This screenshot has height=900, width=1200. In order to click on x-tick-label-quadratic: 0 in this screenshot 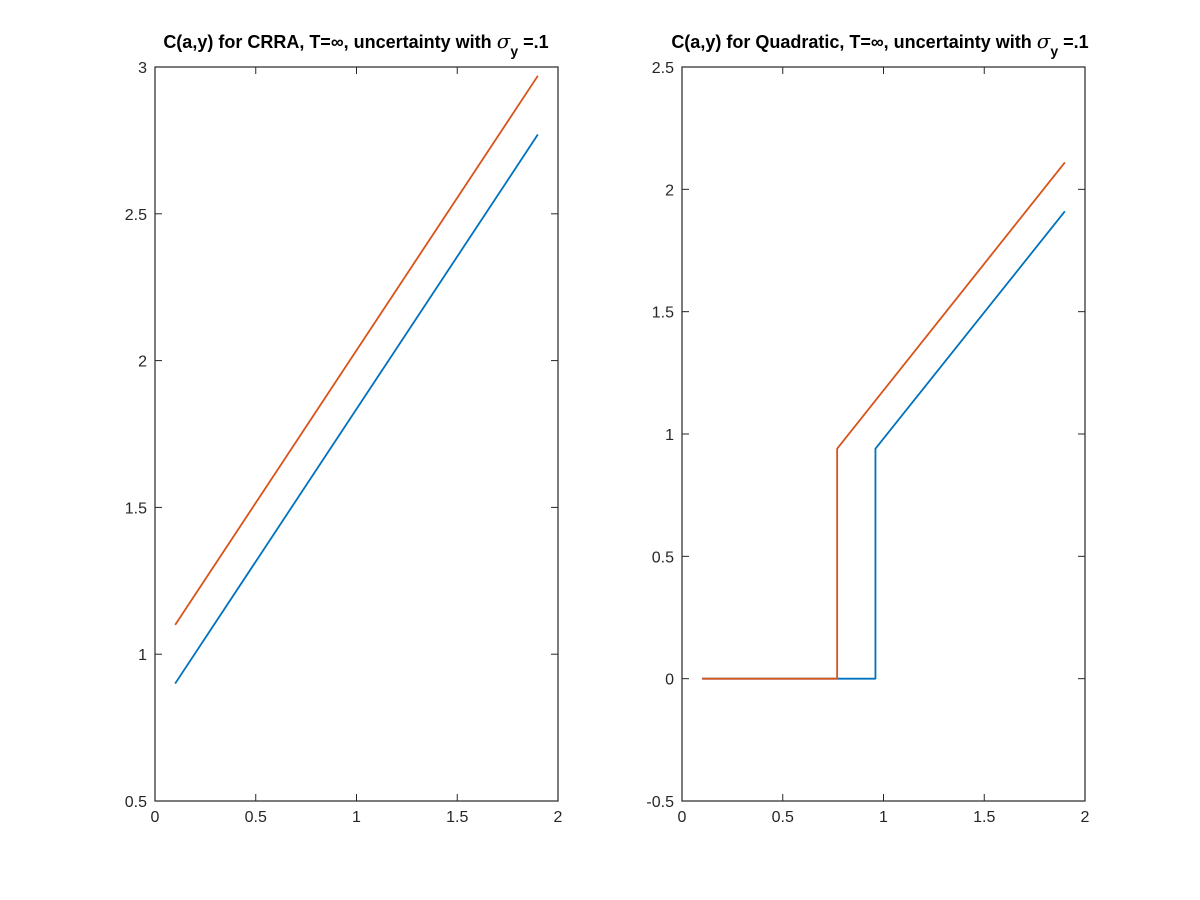, I will do `click(682, 817)`.